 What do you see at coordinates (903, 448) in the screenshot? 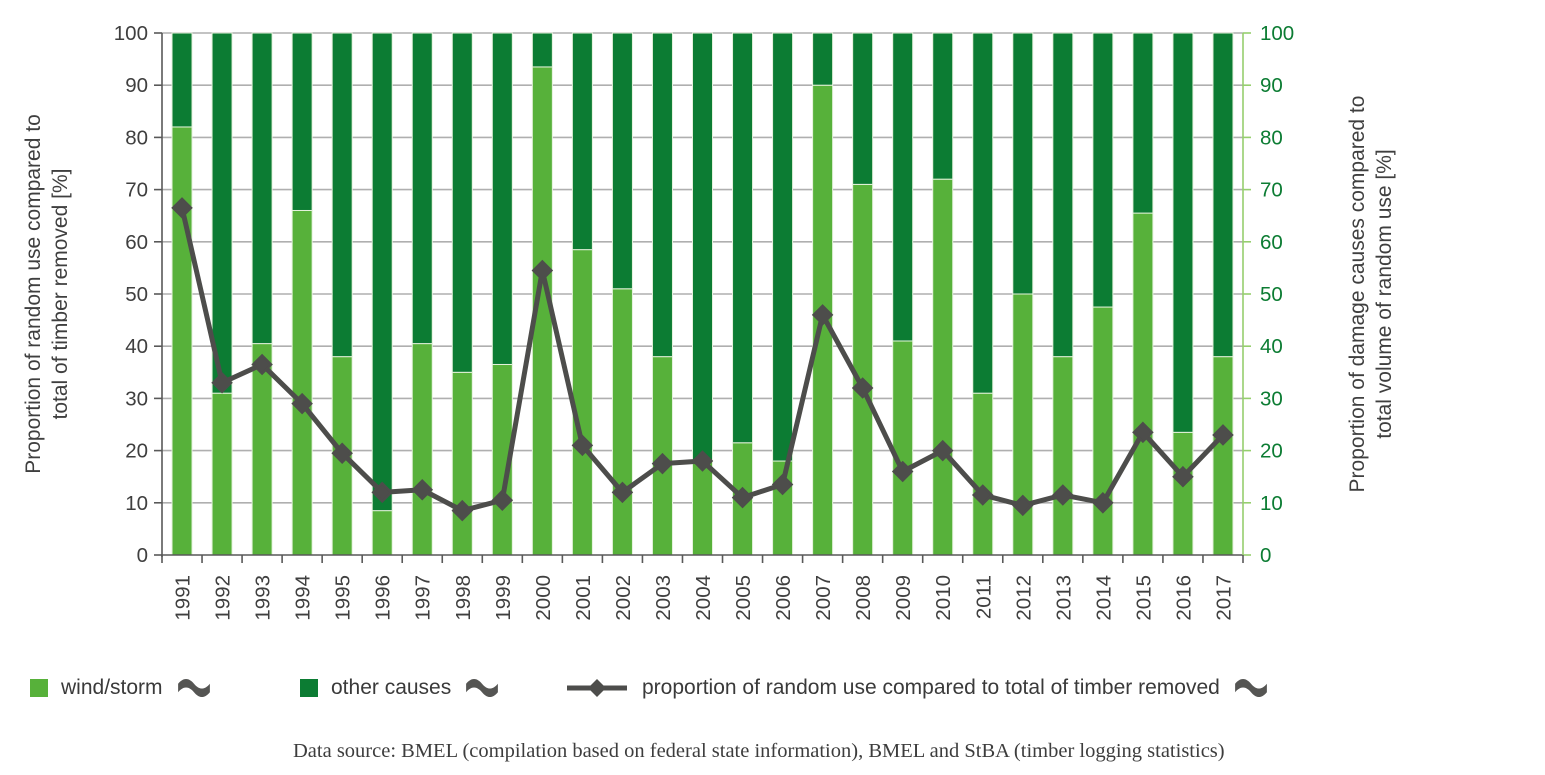
I see `bar-segment-wind-storm-2009` at bounding box center [903, 448].